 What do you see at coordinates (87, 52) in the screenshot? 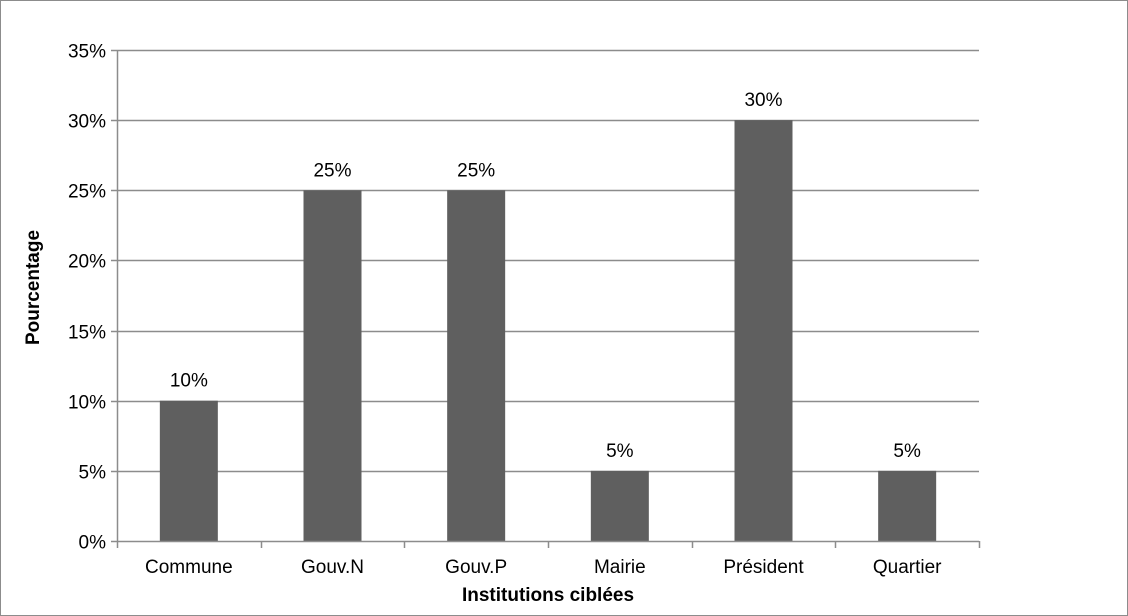
I see `y-tick-label: 35%` at bounding box center [87, 52].